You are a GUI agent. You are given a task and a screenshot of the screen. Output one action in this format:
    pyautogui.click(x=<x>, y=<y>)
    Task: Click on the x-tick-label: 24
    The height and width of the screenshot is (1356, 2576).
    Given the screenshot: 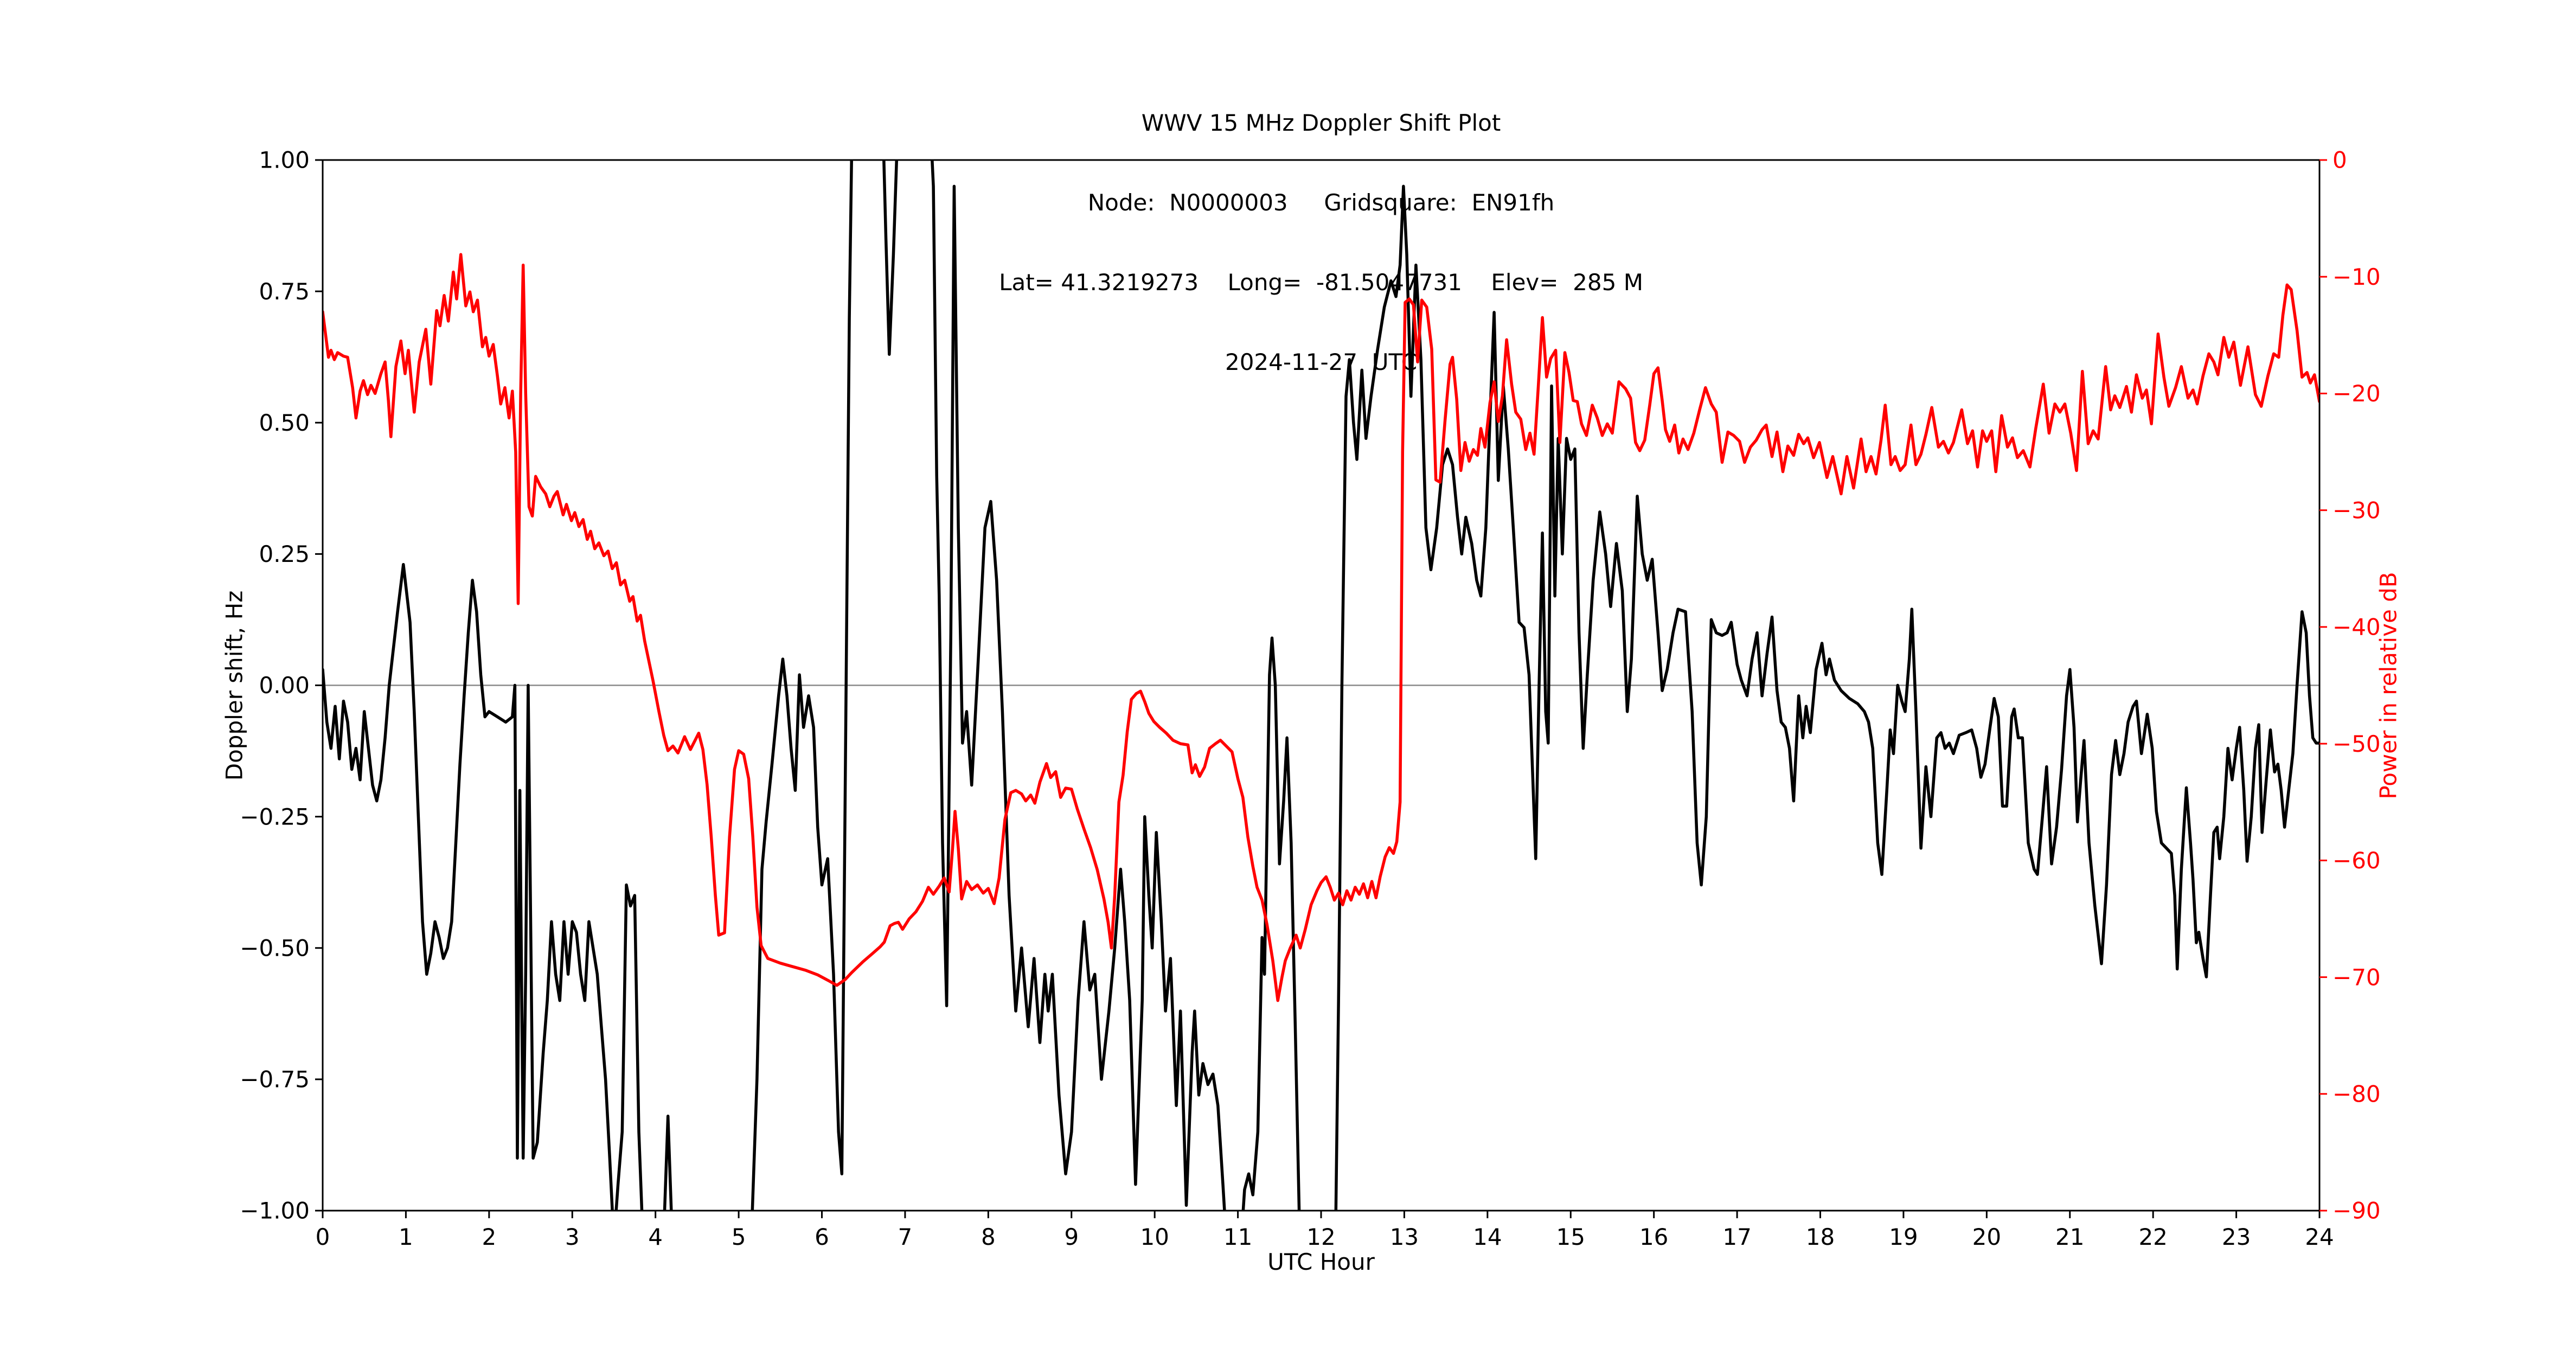 What is the action you would take?
    pyautogui.click(x=2319, y=1237)
    